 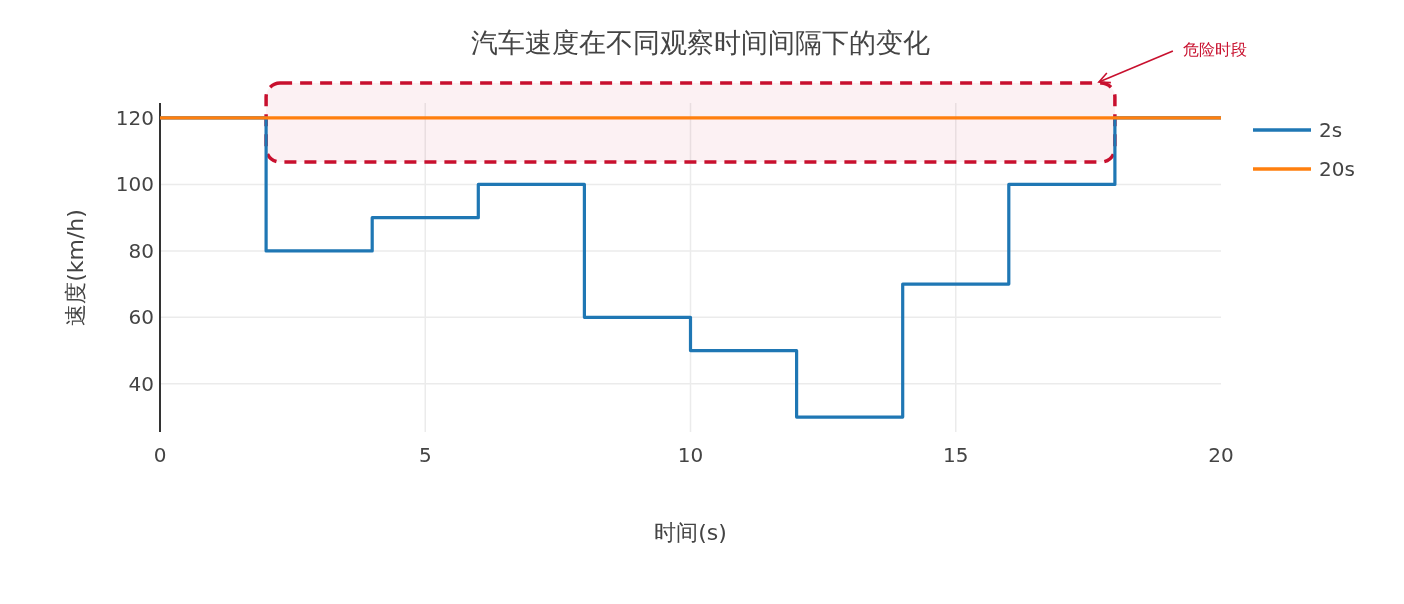 I want to click on ytick: 120, so click(x=134, y=117).